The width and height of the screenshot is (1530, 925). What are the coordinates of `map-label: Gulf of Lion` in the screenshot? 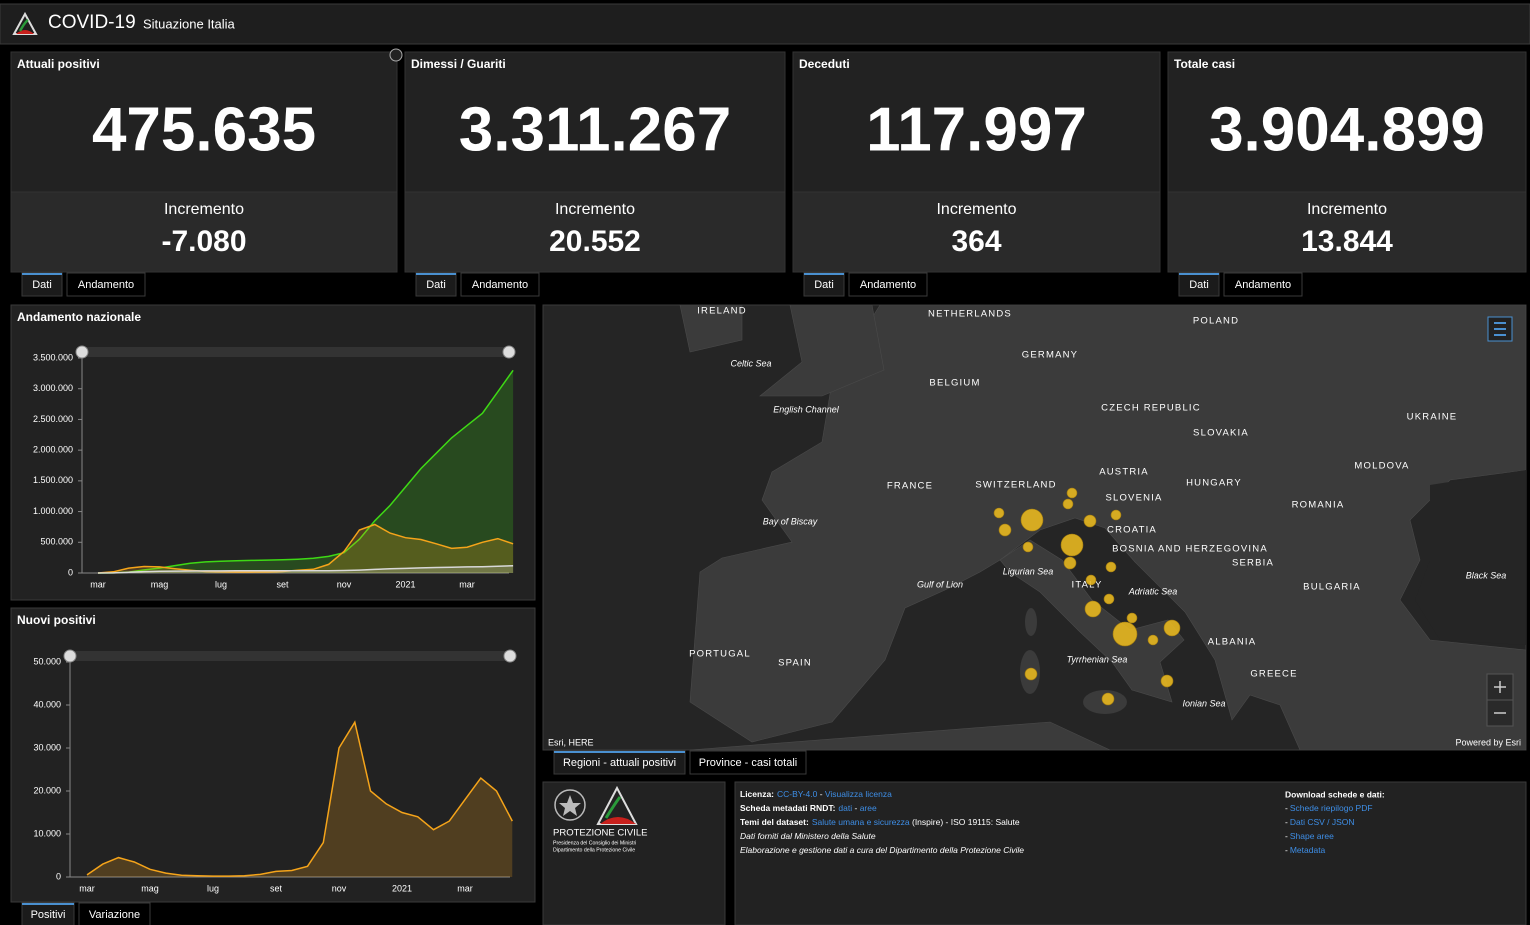 It's located at (940, 584).